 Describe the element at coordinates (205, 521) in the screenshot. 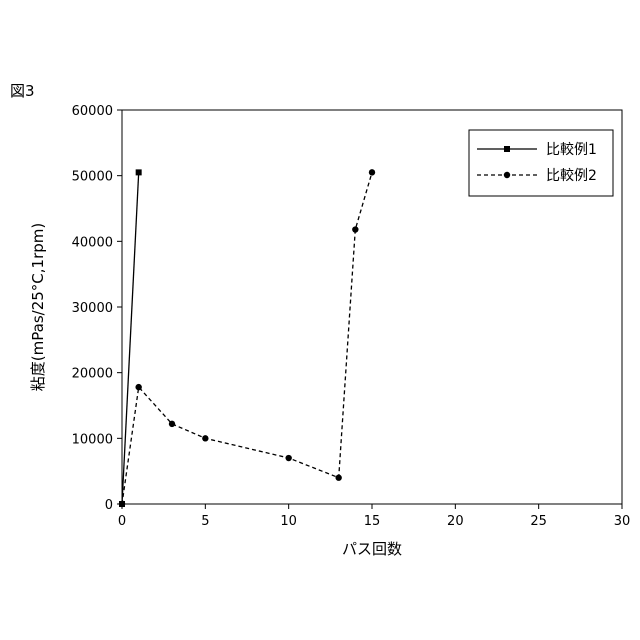

I see `x-tick-label: 5` at that location.